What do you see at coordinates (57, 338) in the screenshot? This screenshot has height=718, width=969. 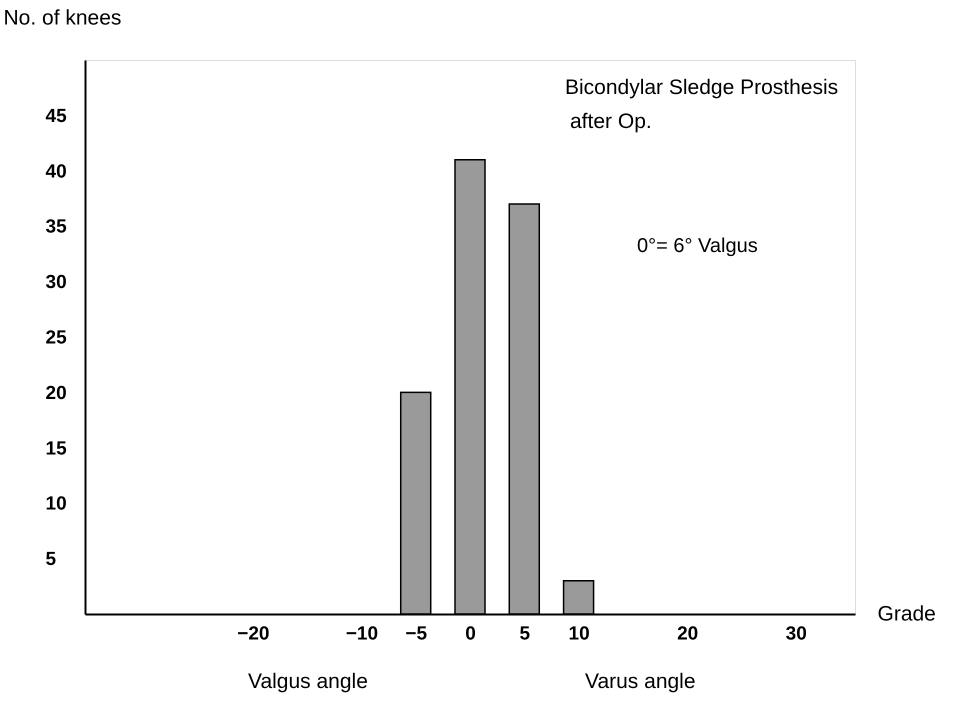 I see `y-tick-label: 25` at bounding box center [57, 338].